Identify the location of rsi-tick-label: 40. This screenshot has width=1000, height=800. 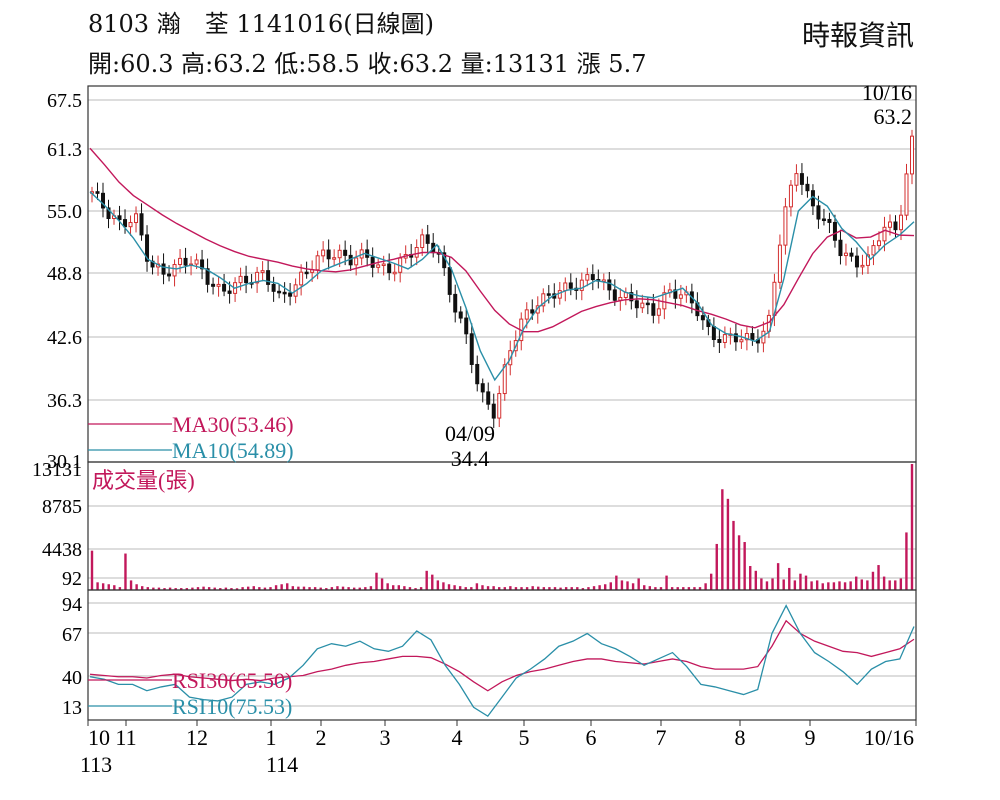
(72, 678).